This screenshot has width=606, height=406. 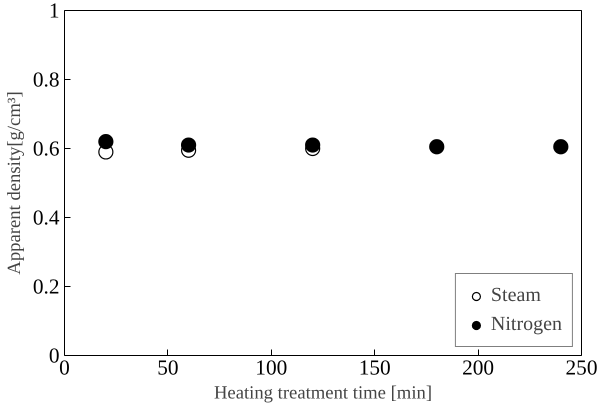 I want to click on legend-label: Steam, so click(x=515, y=295).